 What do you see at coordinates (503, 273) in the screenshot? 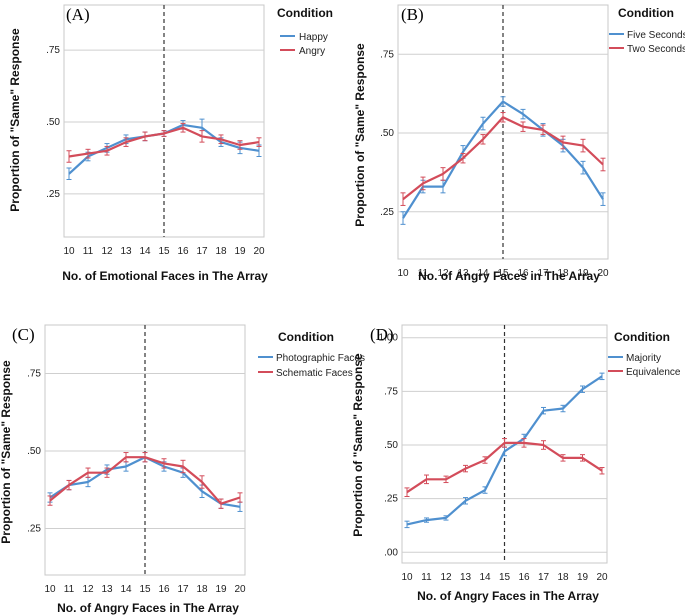
I see `panel-b-x-tick-label: 15` at bounding box center [503, 273].